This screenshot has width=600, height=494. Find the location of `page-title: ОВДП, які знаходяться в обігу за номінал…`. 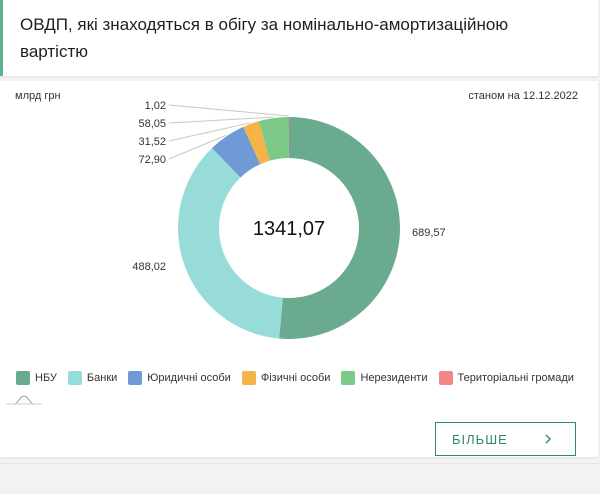

page-title: ОВДП, які знаходяться в обігу за номінал… is located at coordinates (264, 38).